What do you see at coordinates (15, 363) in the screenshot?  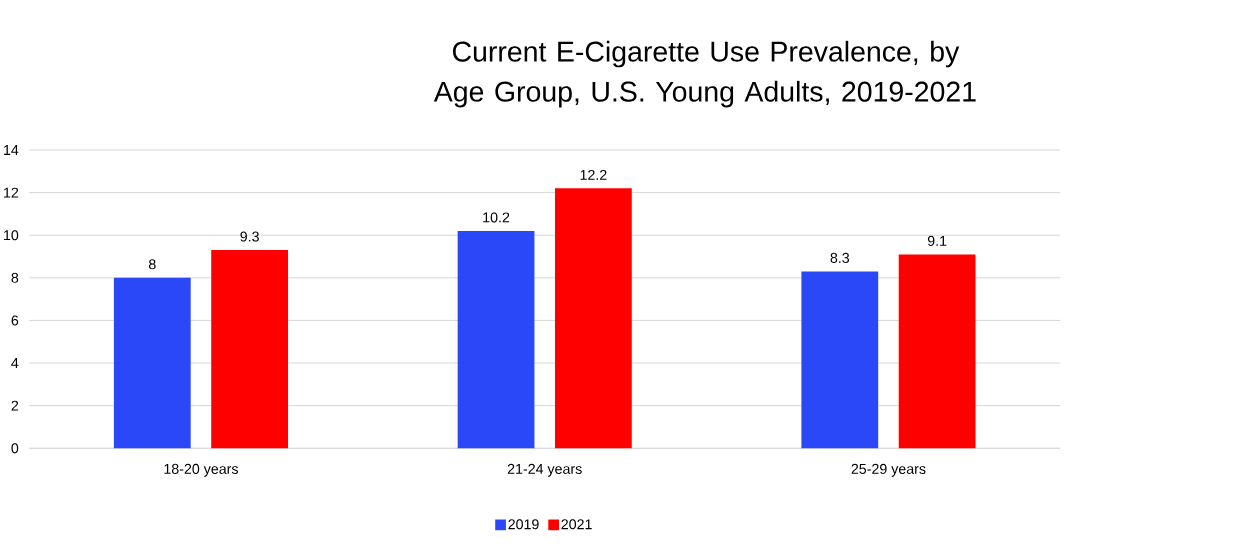 I see `y-tick-label: 4` at bounding box center [15, 363].